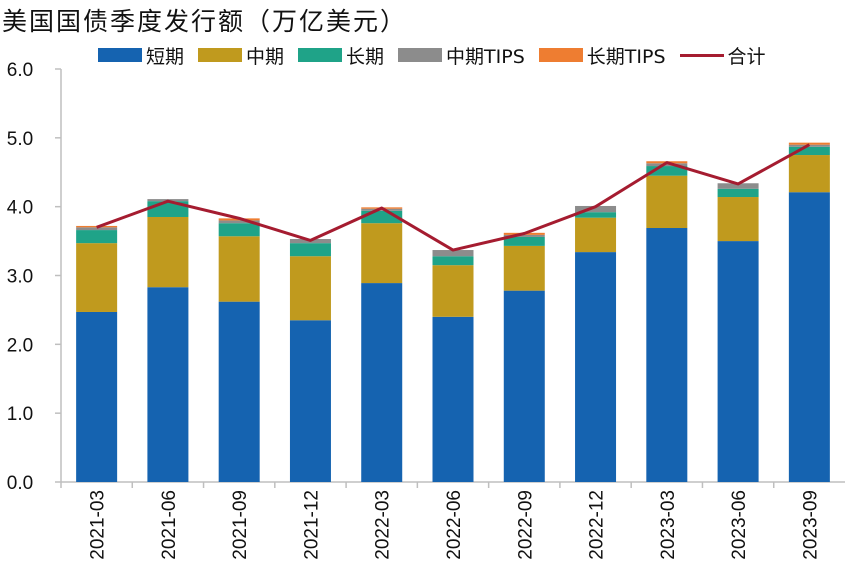  Describe the element at coordinates (205, 21) in the screenshot. I see `chart-title: 美国国债季度发行额（万亿美元）` at that location.